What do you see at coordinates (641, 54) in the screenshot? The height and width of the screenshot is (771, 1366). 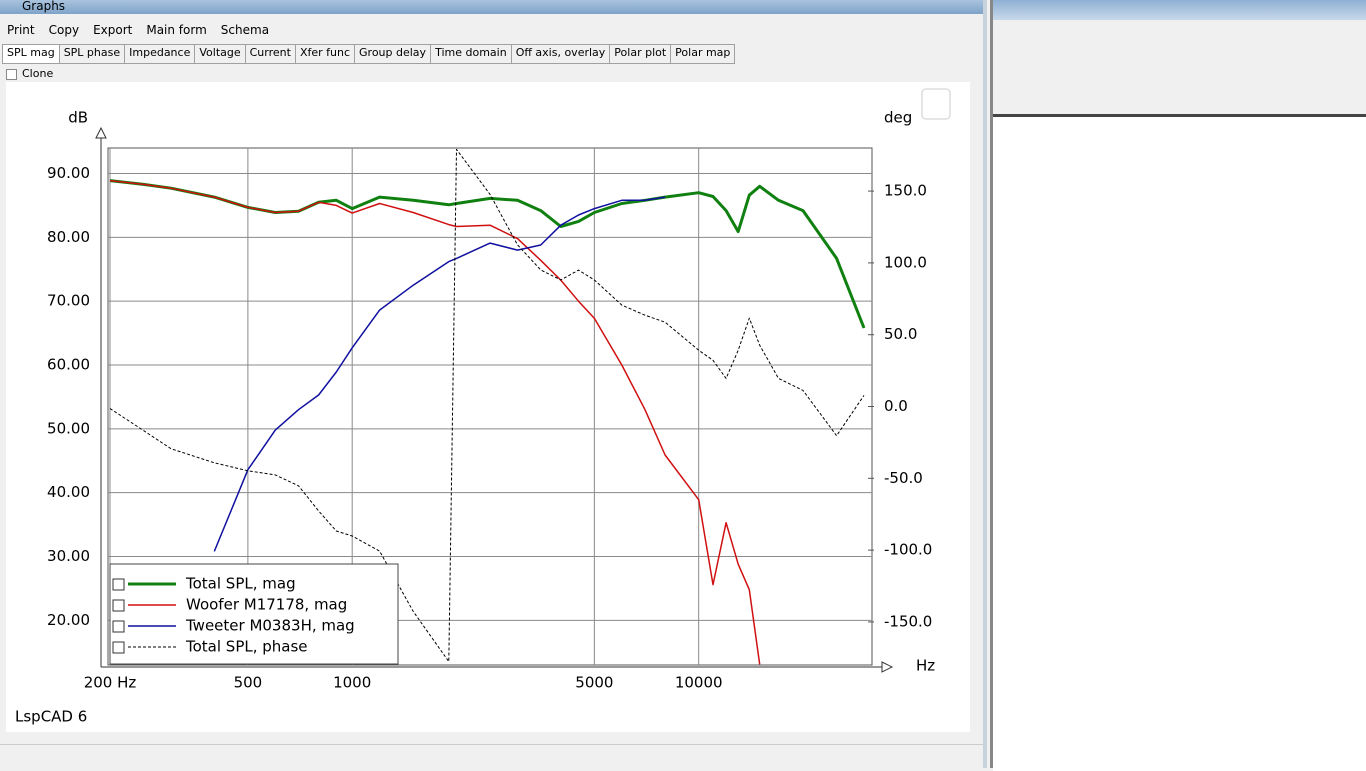 I see `tab: Polar plot` at bounding box center [641, 54].